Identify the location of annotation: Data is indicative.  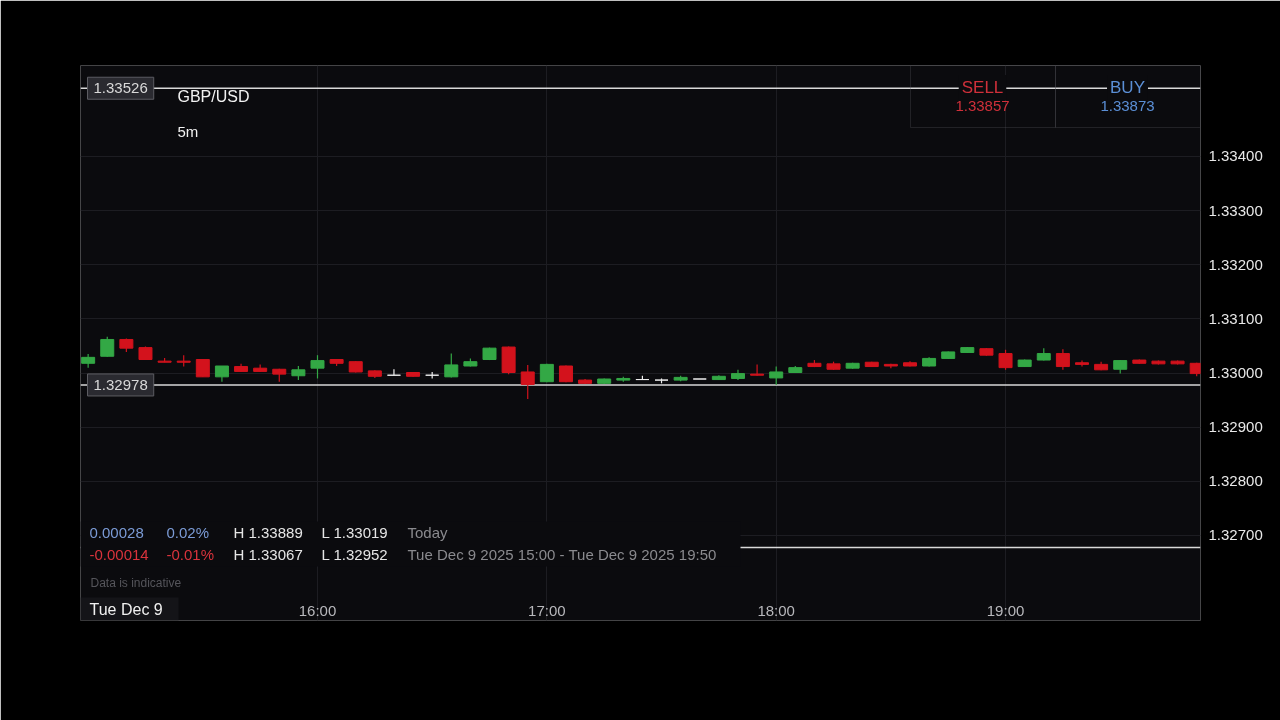
(136, 582).